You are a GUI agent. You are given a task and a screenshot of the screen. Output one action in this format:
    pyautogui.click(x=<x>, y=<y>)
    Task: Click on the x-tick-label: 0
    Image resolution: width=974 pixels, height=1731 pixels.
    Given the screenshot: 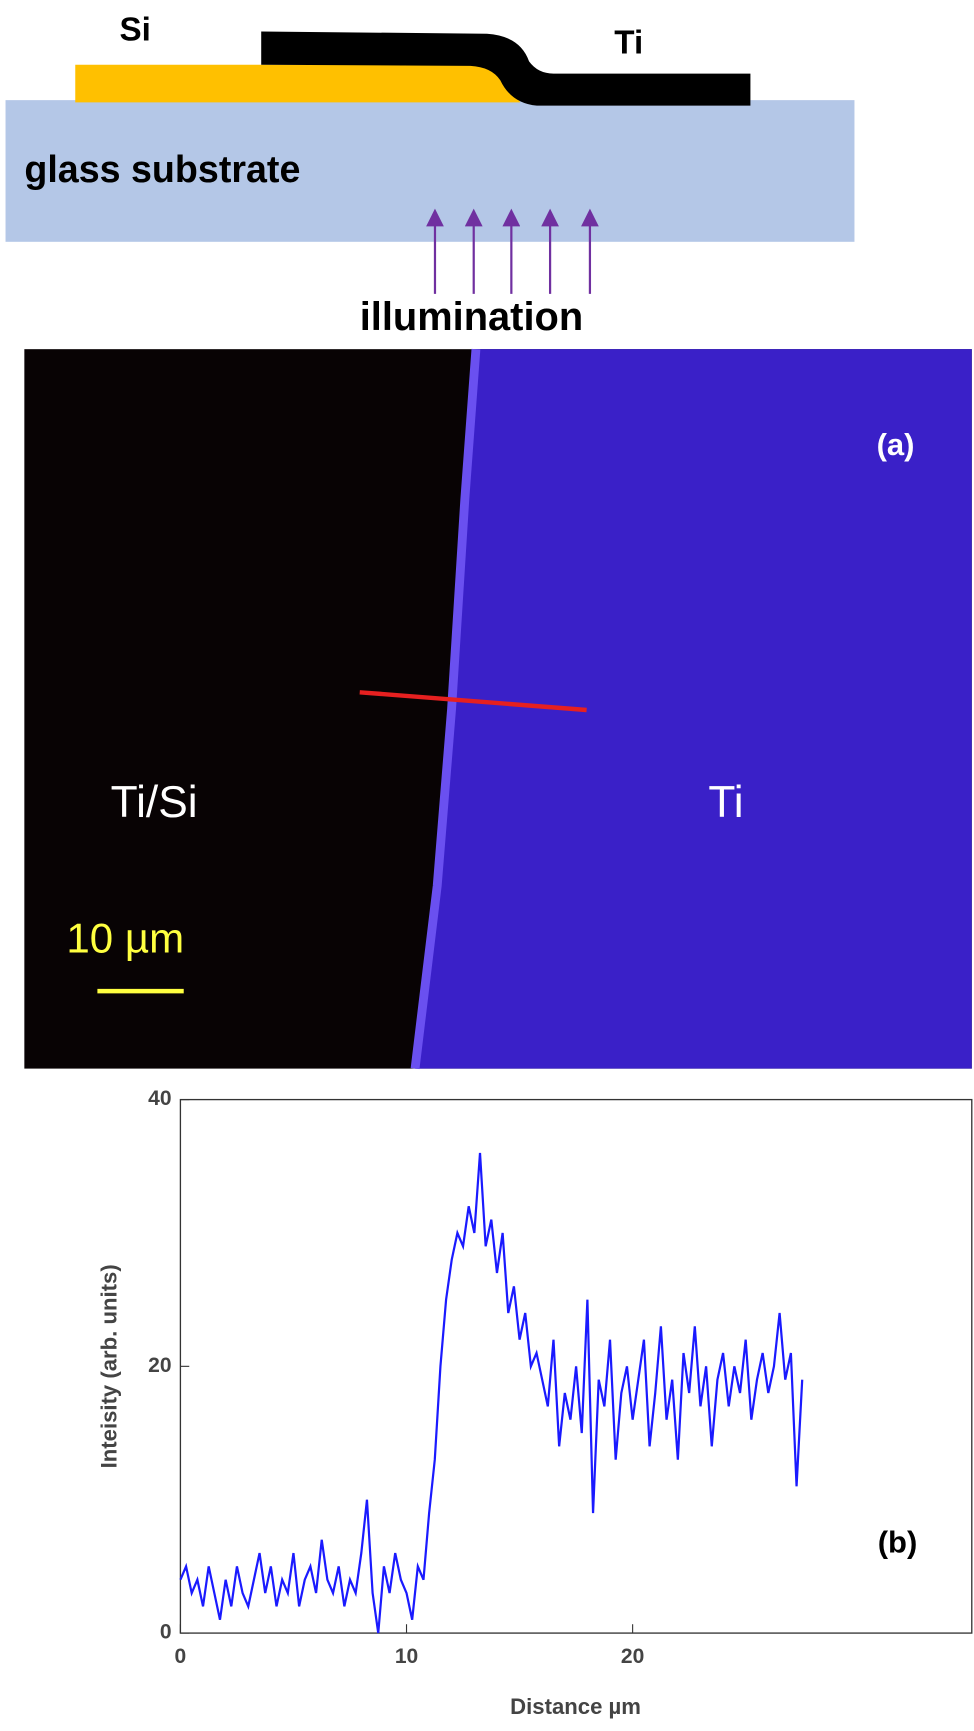 What is the action you would take?
    pyautogui.click(x=181, y=1656)
    